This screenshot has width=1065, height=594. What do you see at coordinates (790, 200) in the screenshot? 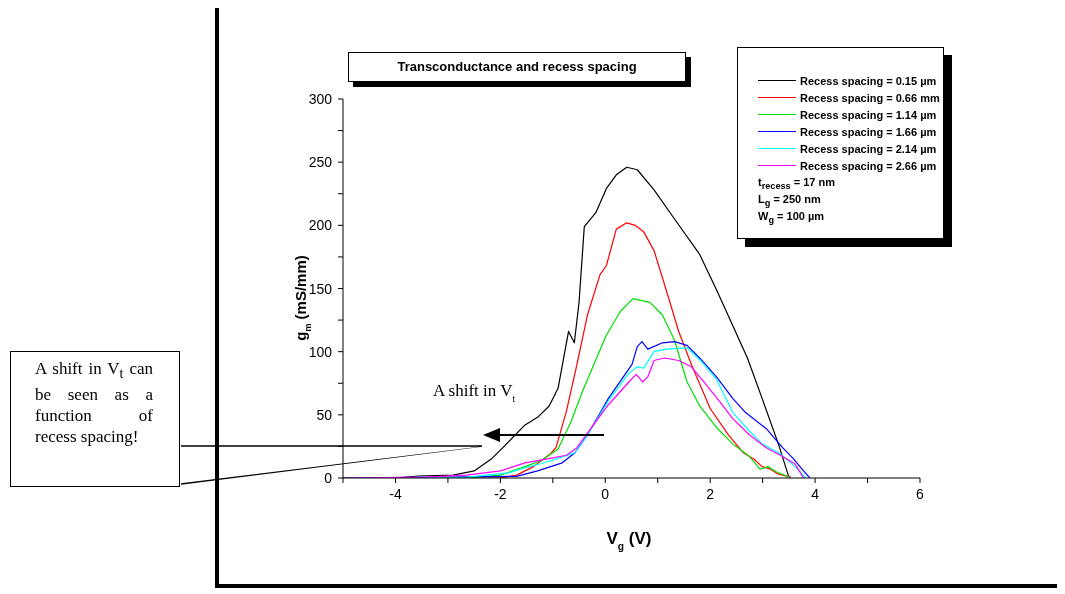
I see `annotation: L$_{g}$ = 250 nm` at bounding box center [790, 200].